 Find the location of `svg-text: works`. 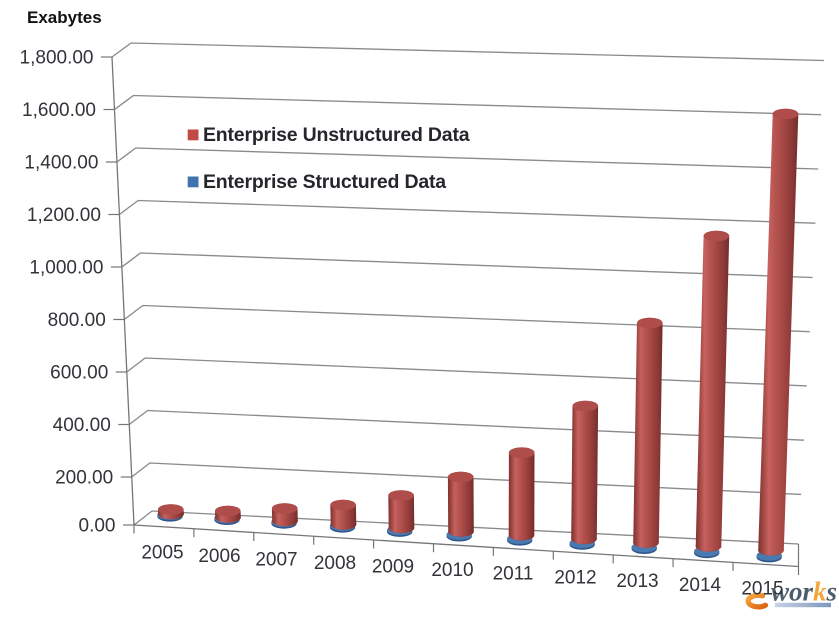

svg-text: works is located at coordinates (804, 592).